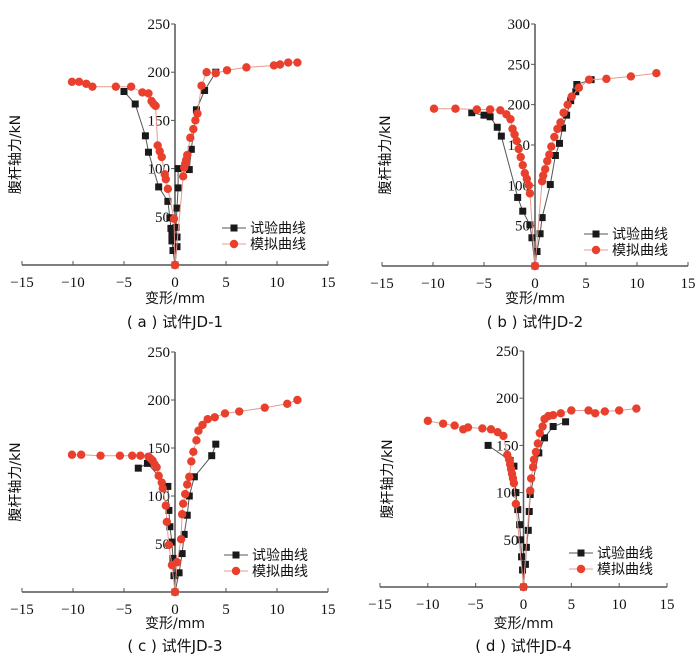 The height and width of the screenshot is (672, 700). Describe the element at coordinates (535, 322) in the screenshot. I see `subplot-caption: ( b ) 试件JD-2` at that location.